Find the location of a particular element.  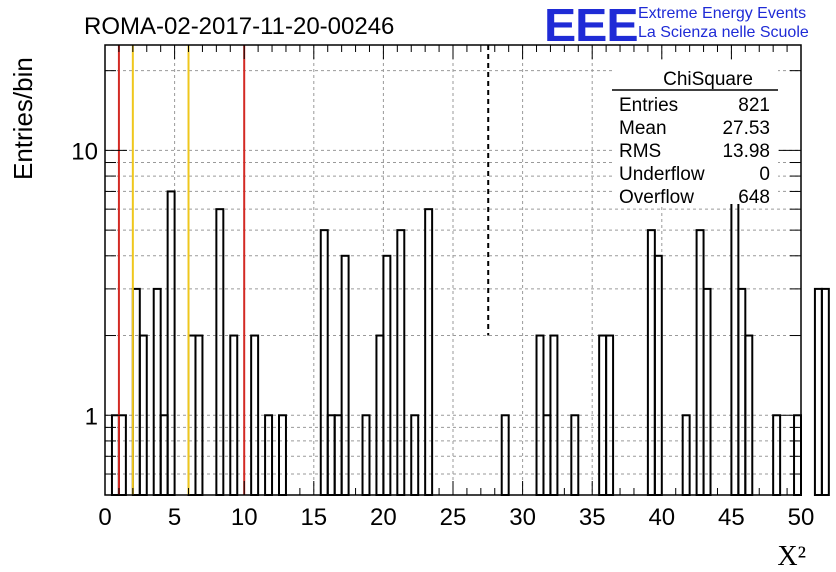

stats-row-label: Overflow is located at coordinates (656, 197).